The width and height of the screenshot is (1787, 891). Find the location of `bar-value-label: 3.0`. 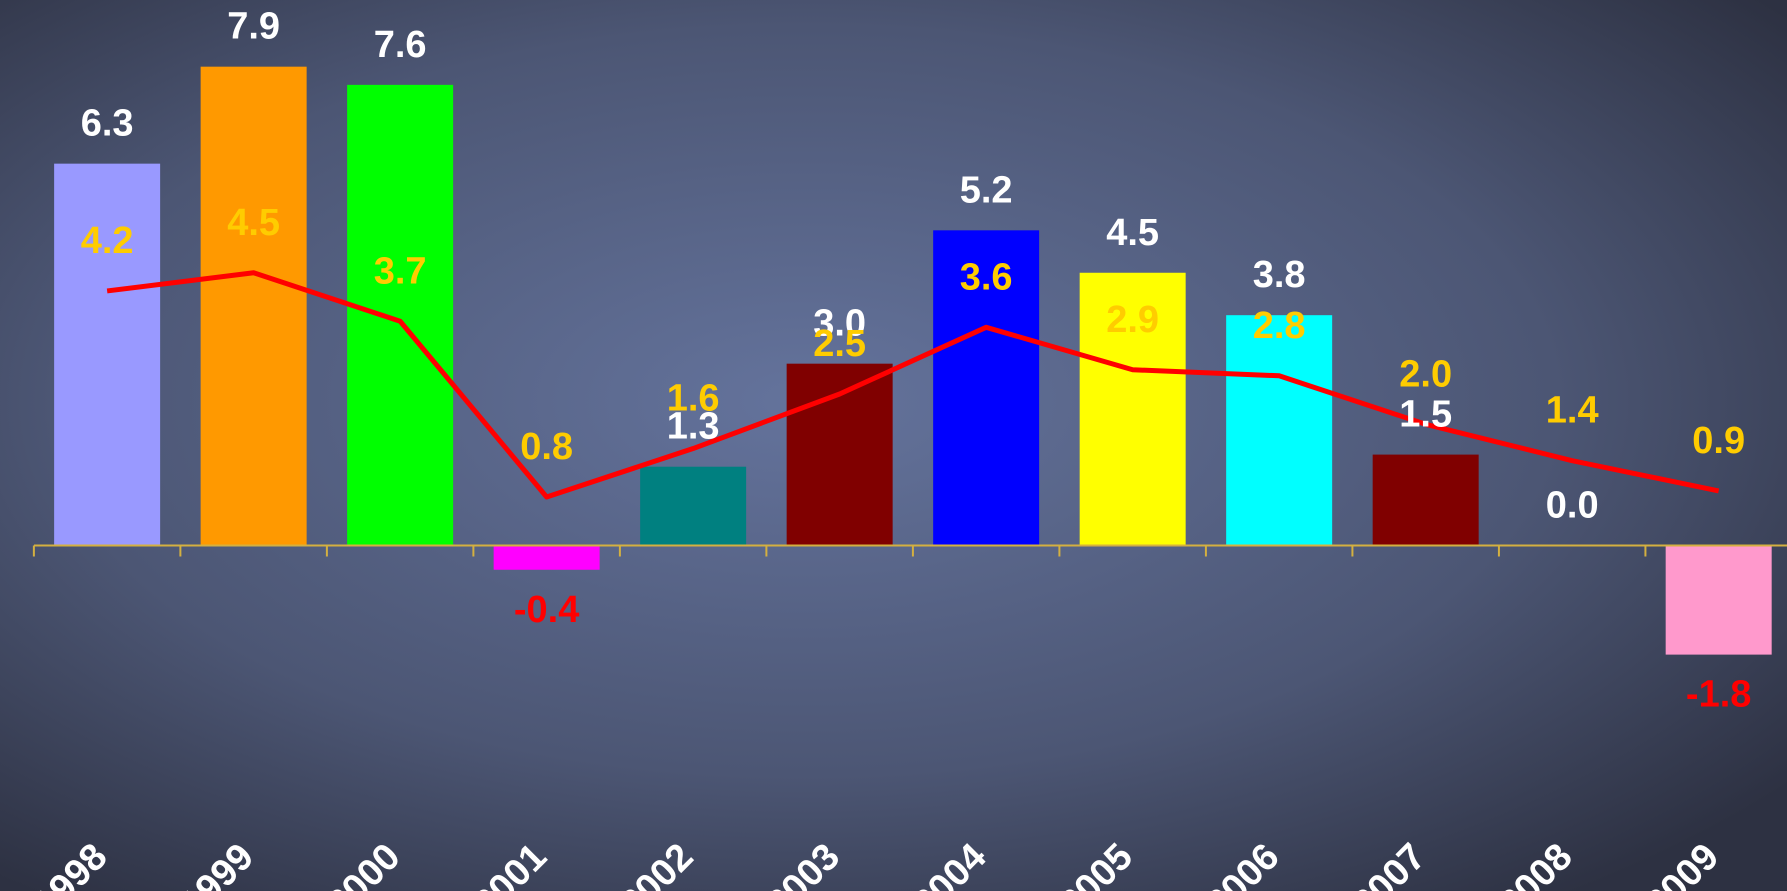

bar-value-label: 3.0 is located at coordinates (839, 324).